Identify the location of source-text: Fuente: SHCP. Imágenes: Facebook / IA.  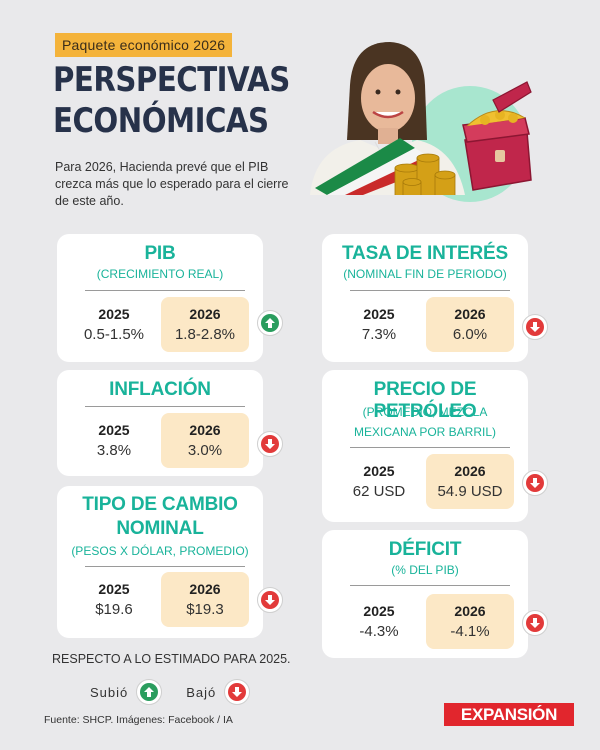
(138, 720).